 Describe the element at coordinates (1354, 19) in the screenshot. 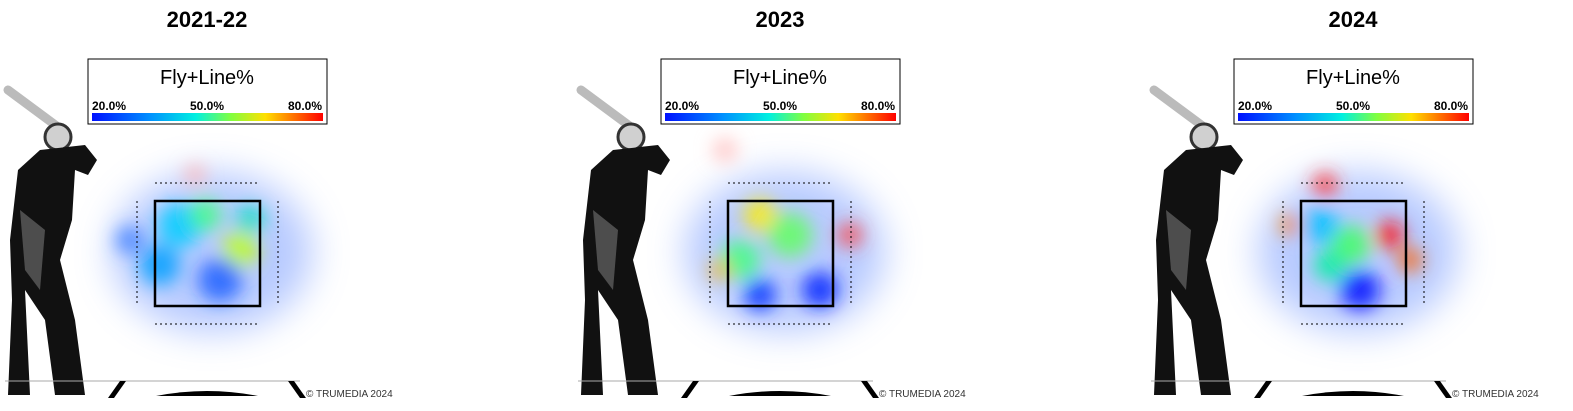

I see `panel-title: 2024` at that location.